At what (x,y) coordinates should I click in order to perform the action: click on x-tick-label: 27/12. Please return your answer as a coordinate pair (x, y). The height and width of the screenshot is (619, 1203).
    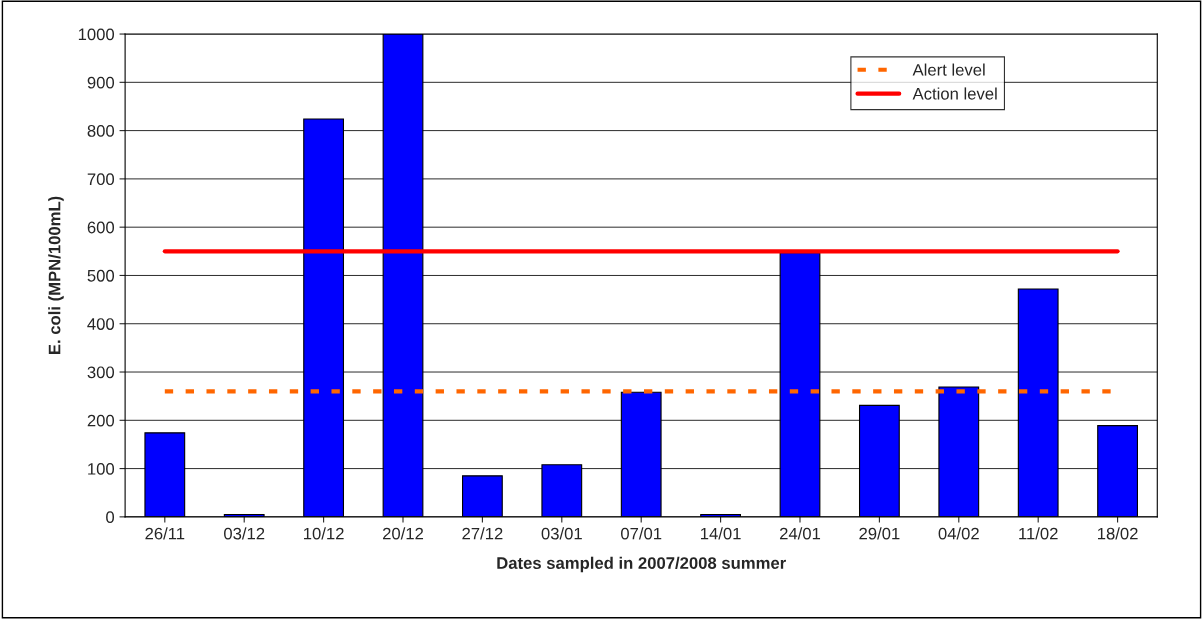
    Looking at the image, I should click on (482, 533).